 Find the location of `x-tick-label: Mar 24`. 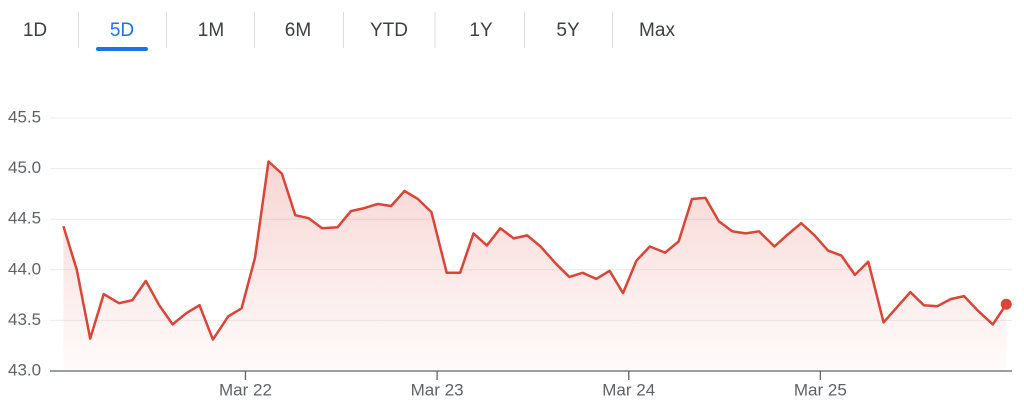

x-tick-label: Mar 24 is located at coordinates (628, 389).